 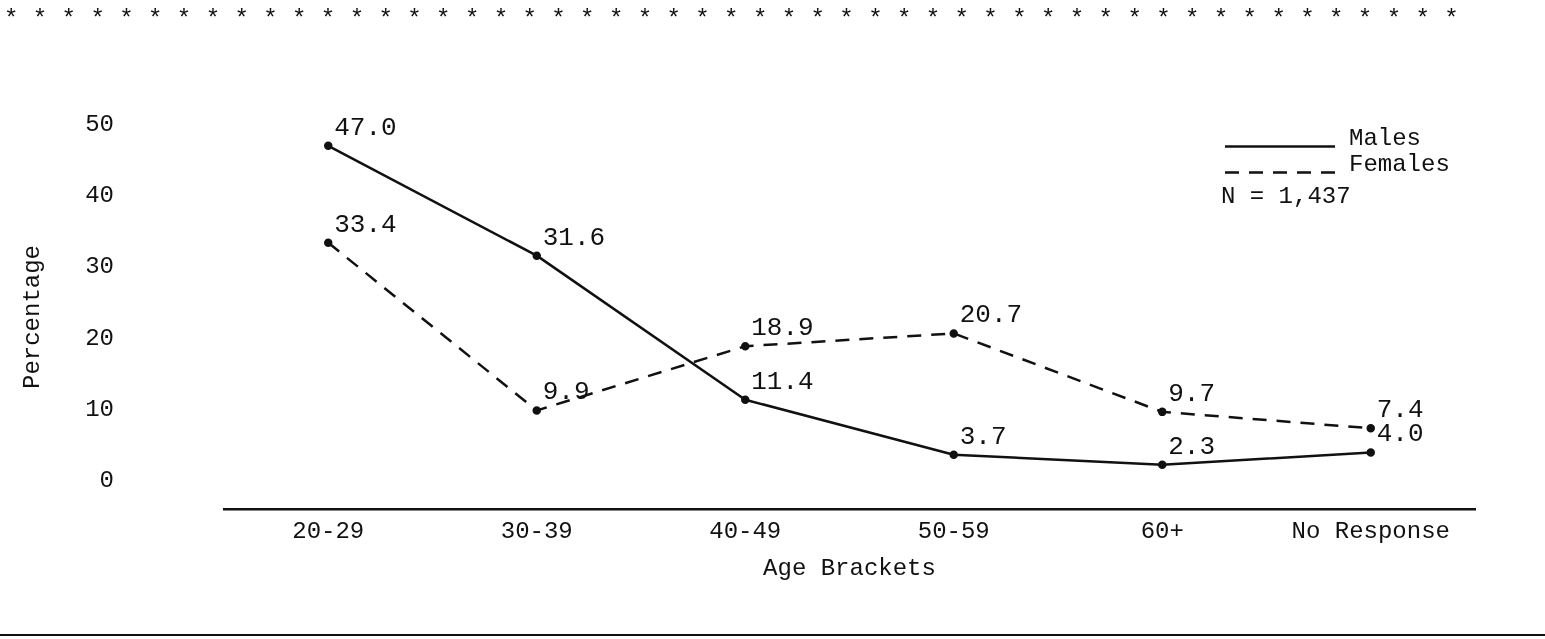 What do you see at coordinates (1385, 138) in the screenshot?
I see `legend-label: Males` at bounding box center [1385, 138].